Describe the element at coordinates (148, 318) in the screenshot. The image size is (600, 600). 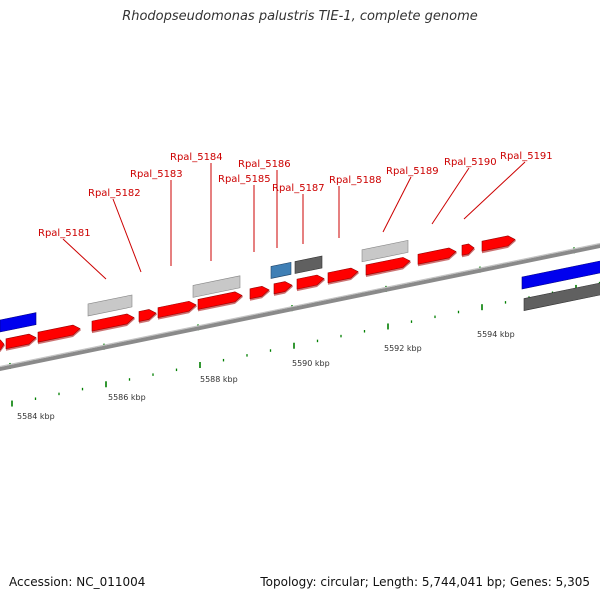
I see `cds-arrow-5-shadow` at that location.